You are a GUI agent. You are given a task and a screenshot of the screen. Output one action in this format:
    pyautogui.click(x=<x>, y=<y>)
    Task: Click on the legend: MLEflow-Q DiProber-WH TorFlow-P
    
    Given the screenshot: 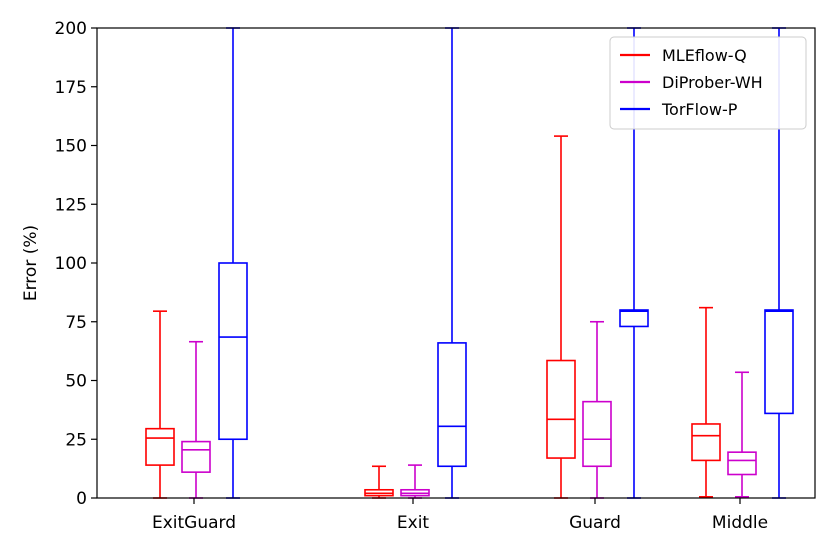 What is the action you would take?
    pyautogui.click(x=708, y=83)
    